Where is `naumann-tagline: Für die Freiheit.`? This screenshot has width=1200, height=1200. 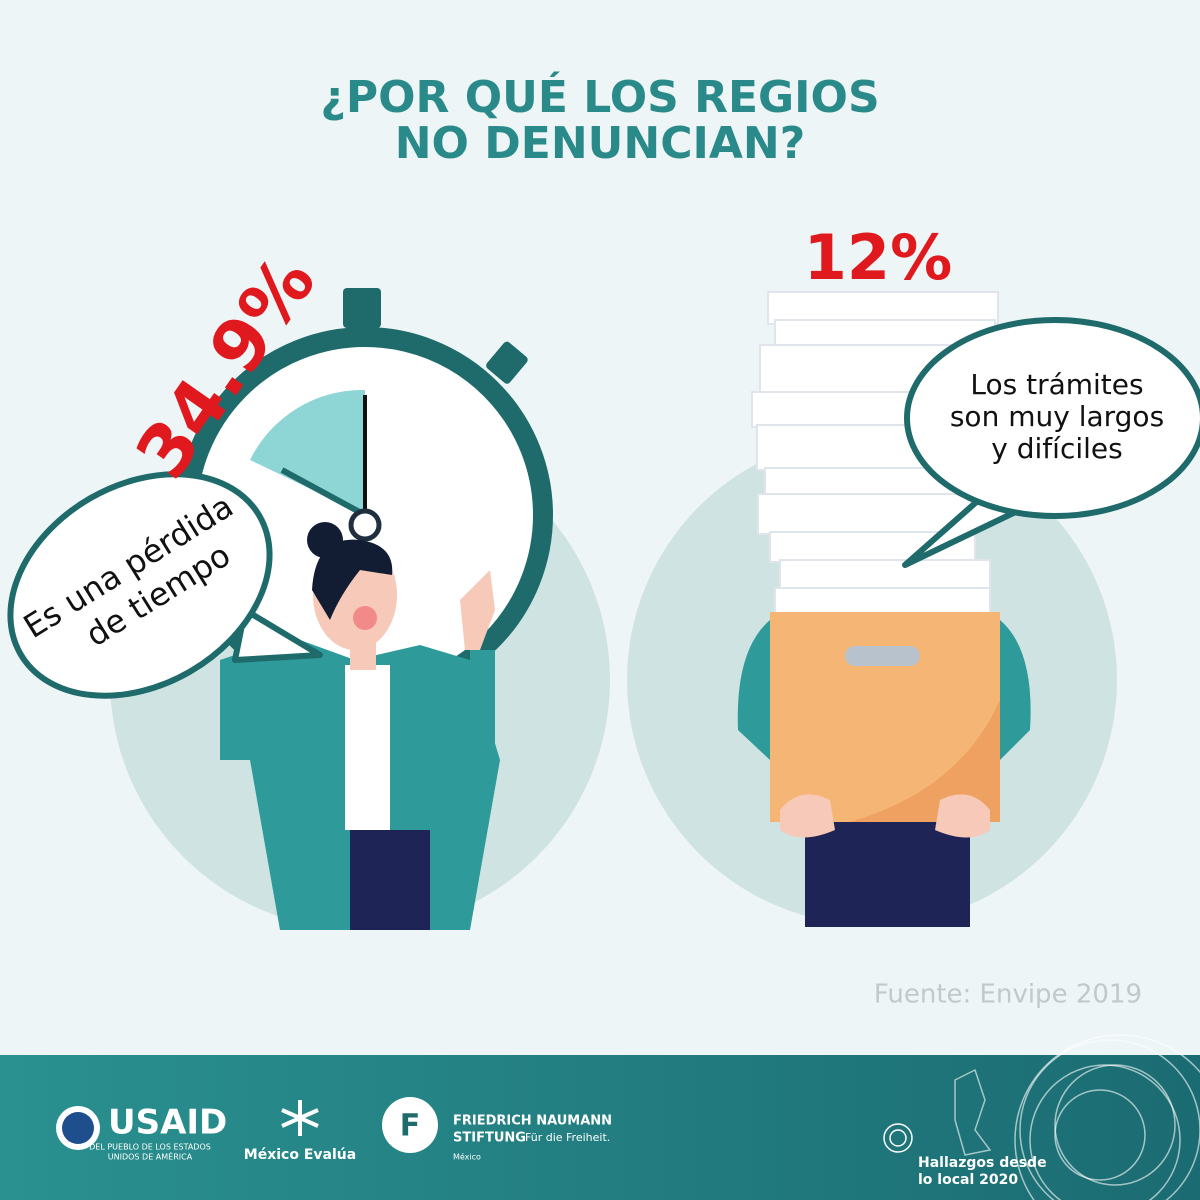 naumann-tagline: Für die Freiheit. is located at coordinates (567, 1137).